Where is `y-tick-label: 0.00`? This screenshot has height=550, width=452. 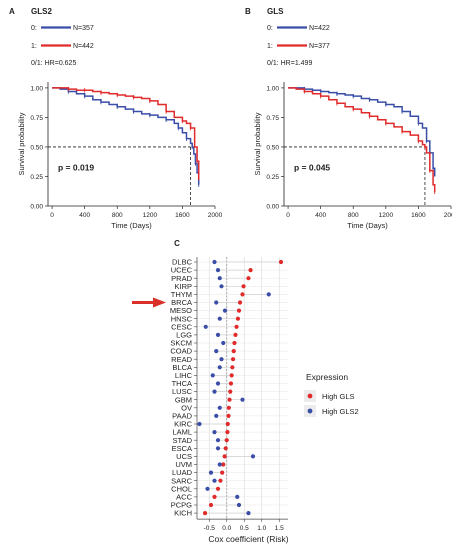
y-tick-label: 0.00 is located at coordinates (36, 207).